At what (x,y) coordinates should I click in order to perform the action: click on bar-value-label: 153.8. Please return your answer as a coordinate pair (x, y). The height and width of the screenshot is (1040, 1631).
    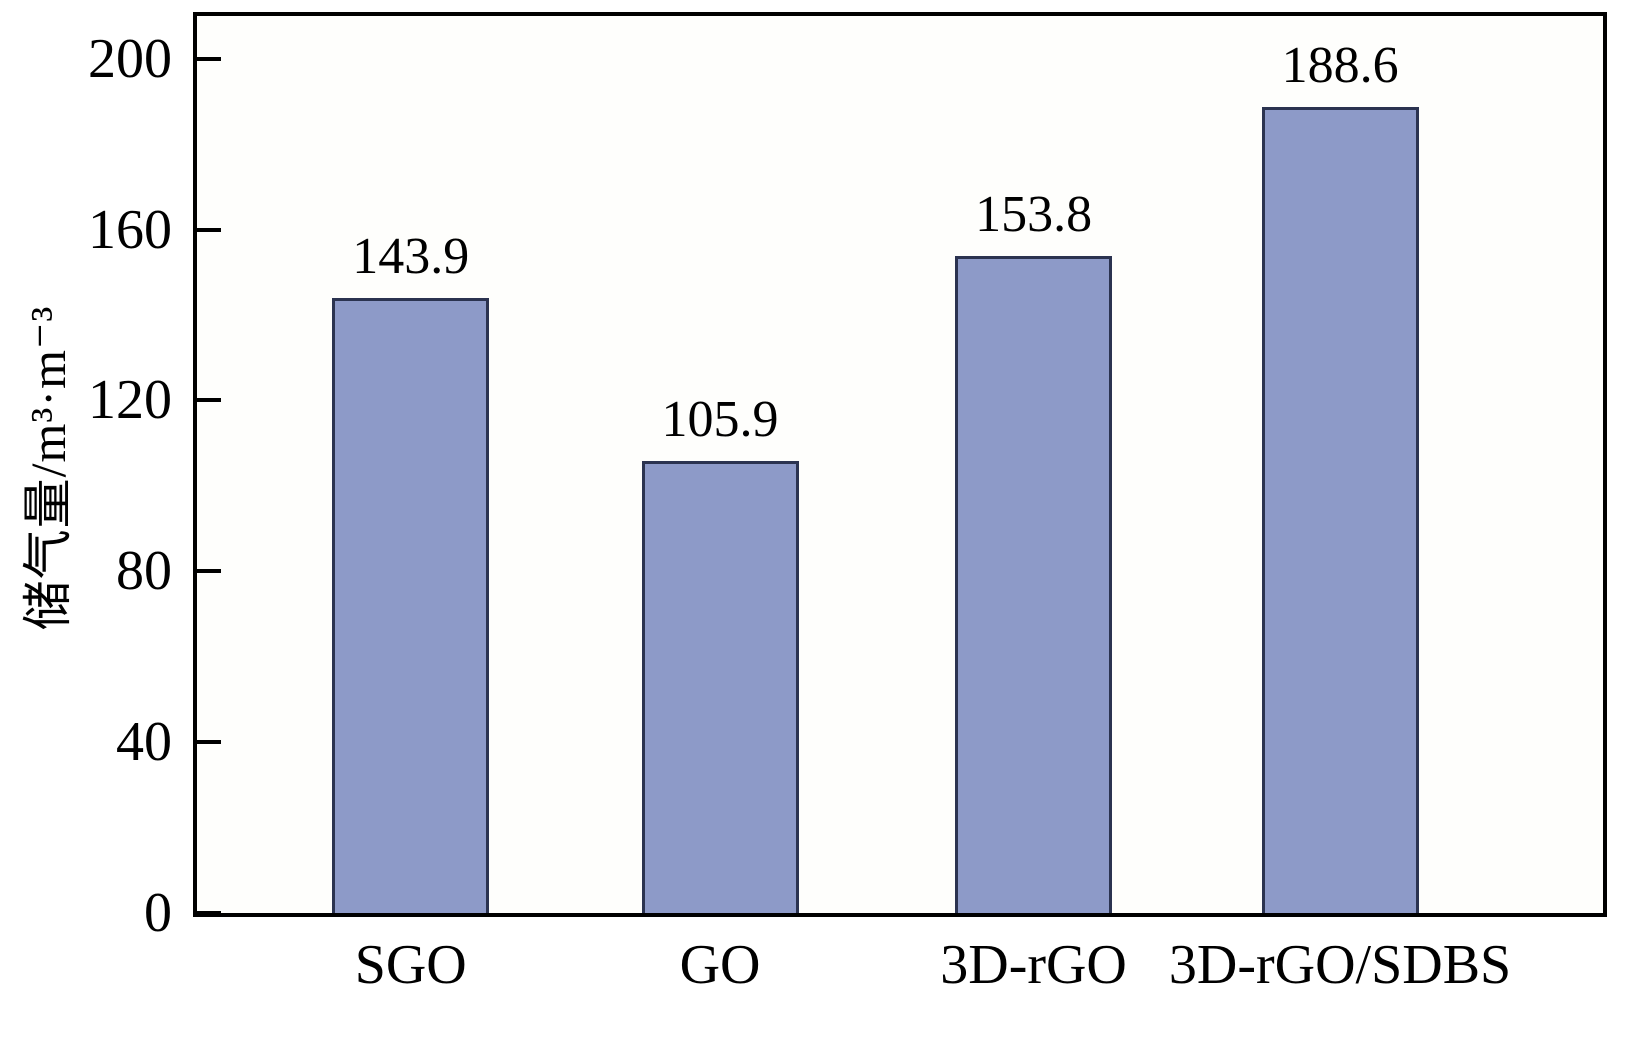
    Looking at the image, I should click on (1034, 215).